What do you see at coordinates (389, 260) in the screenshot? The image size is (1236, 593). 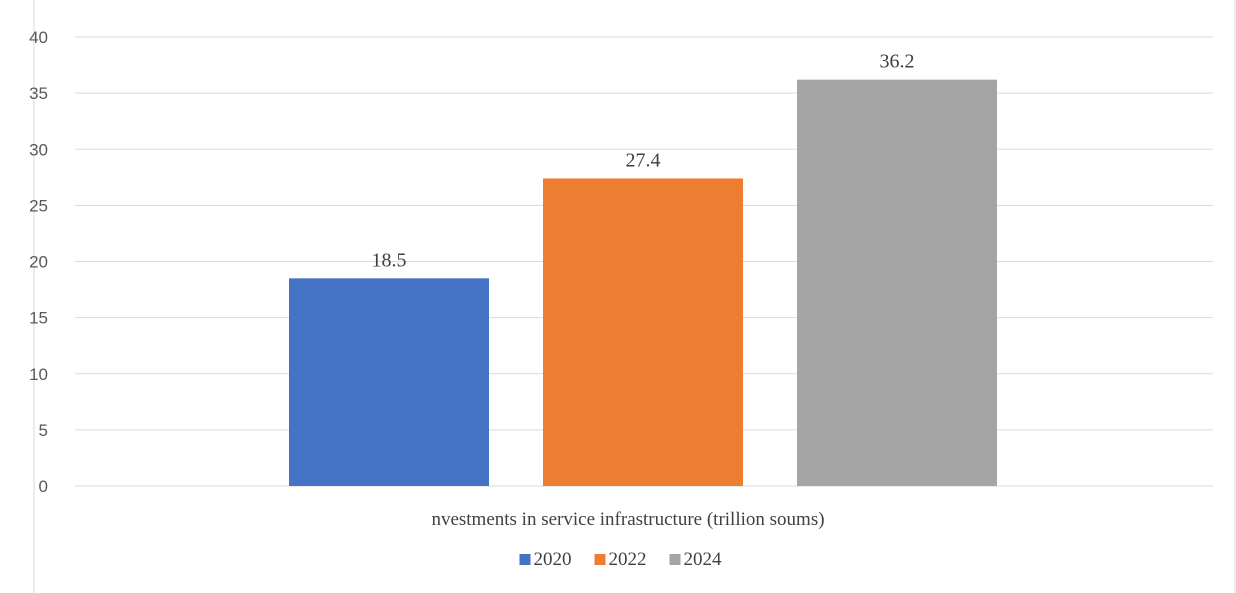 I see `data-label-2020: 18.5` at bounding box center [389, 260].